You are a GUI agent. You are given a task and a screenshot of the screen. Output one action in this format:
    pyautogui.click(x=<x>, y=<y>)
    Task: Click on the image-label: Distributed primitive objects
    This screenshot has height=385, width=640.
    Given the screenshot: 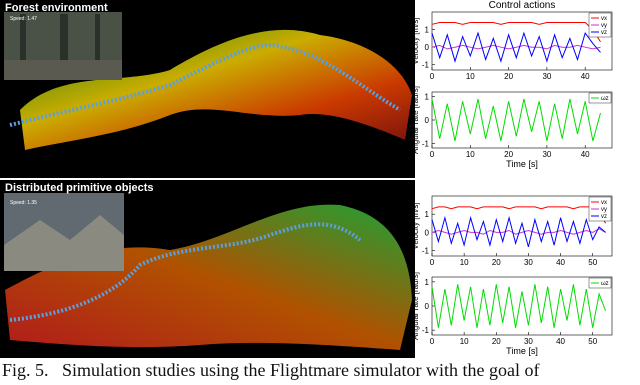 What is the action you would take?
    pyautogui.click(x=79, y=188)
    